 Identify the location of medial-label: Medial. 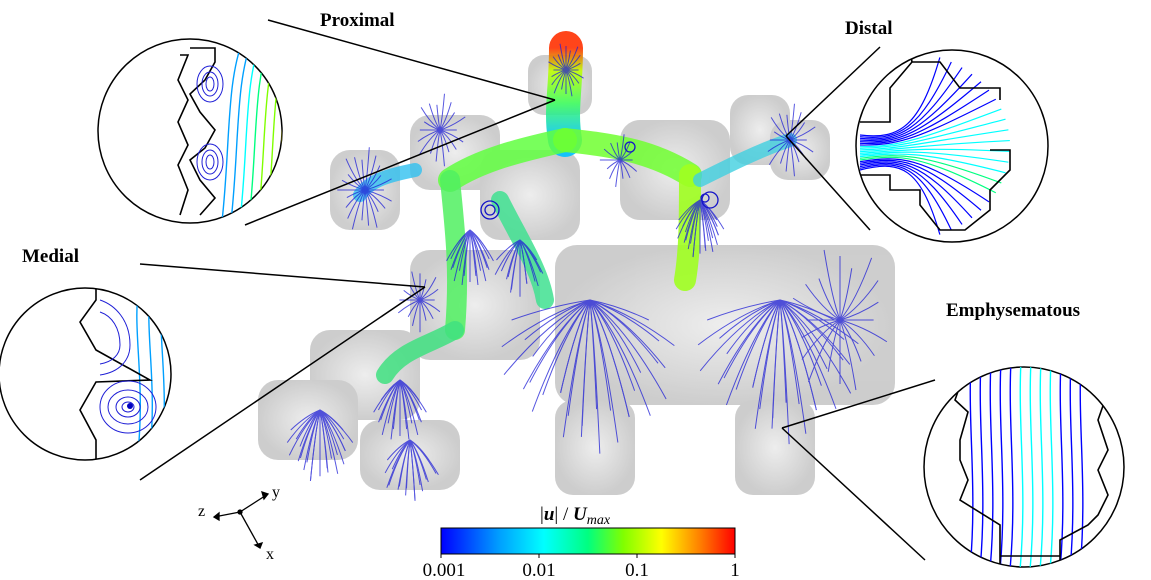
(50, 256).